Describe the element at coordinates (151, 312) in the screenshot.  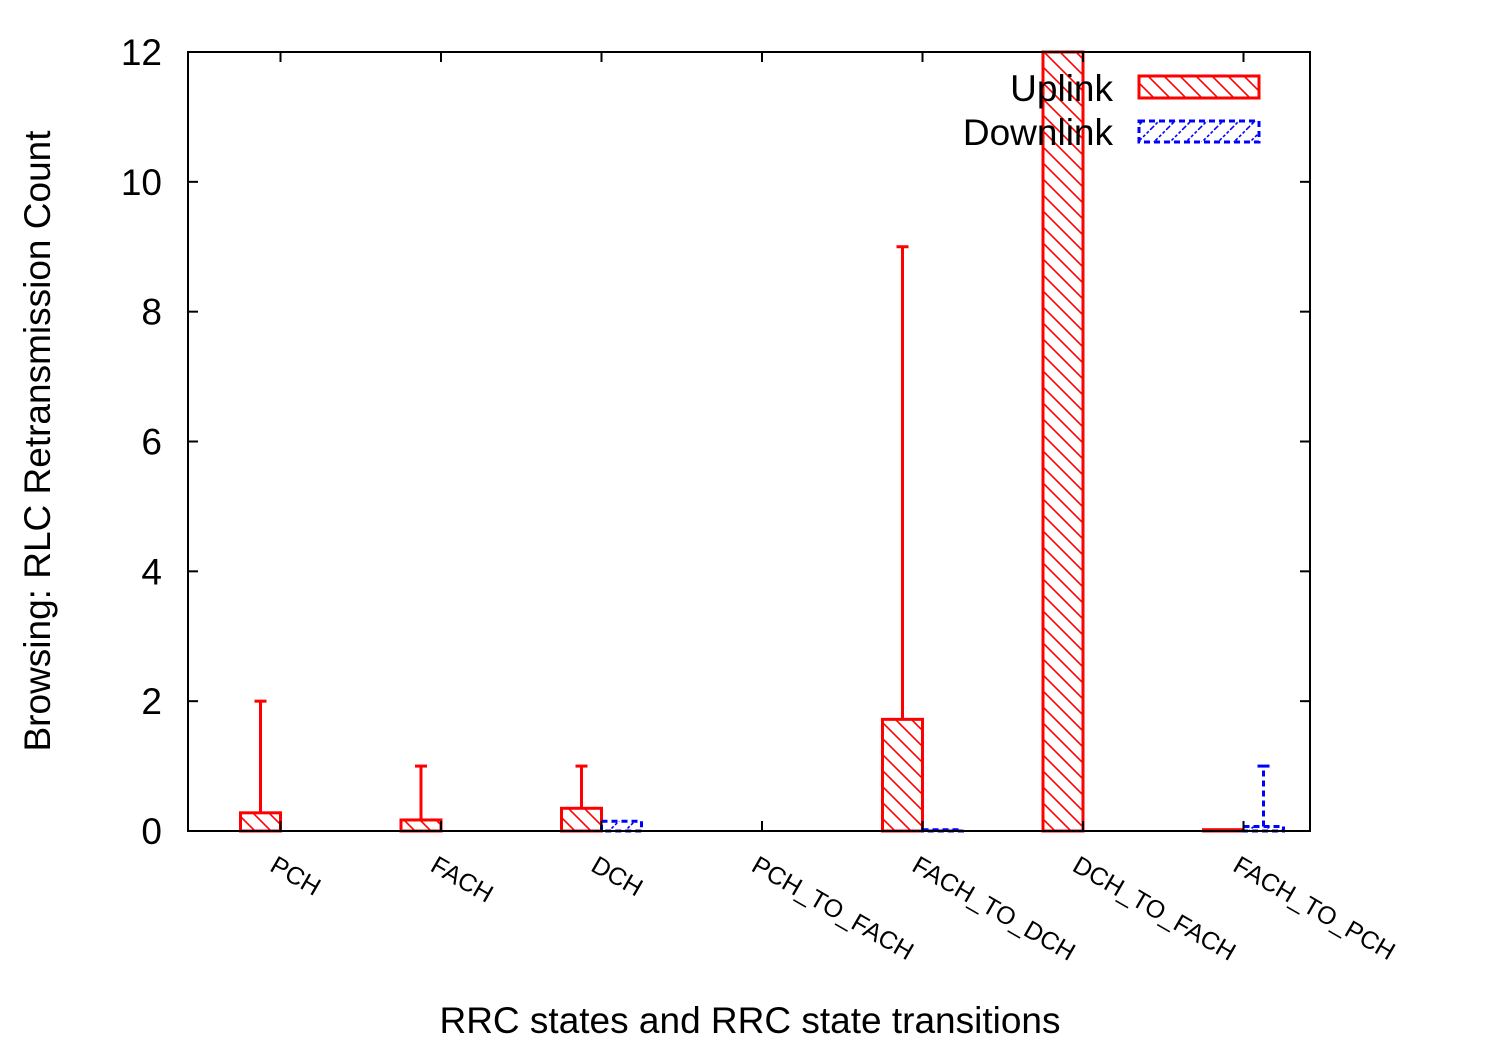
I see `y-tick-label: 8` at that location.